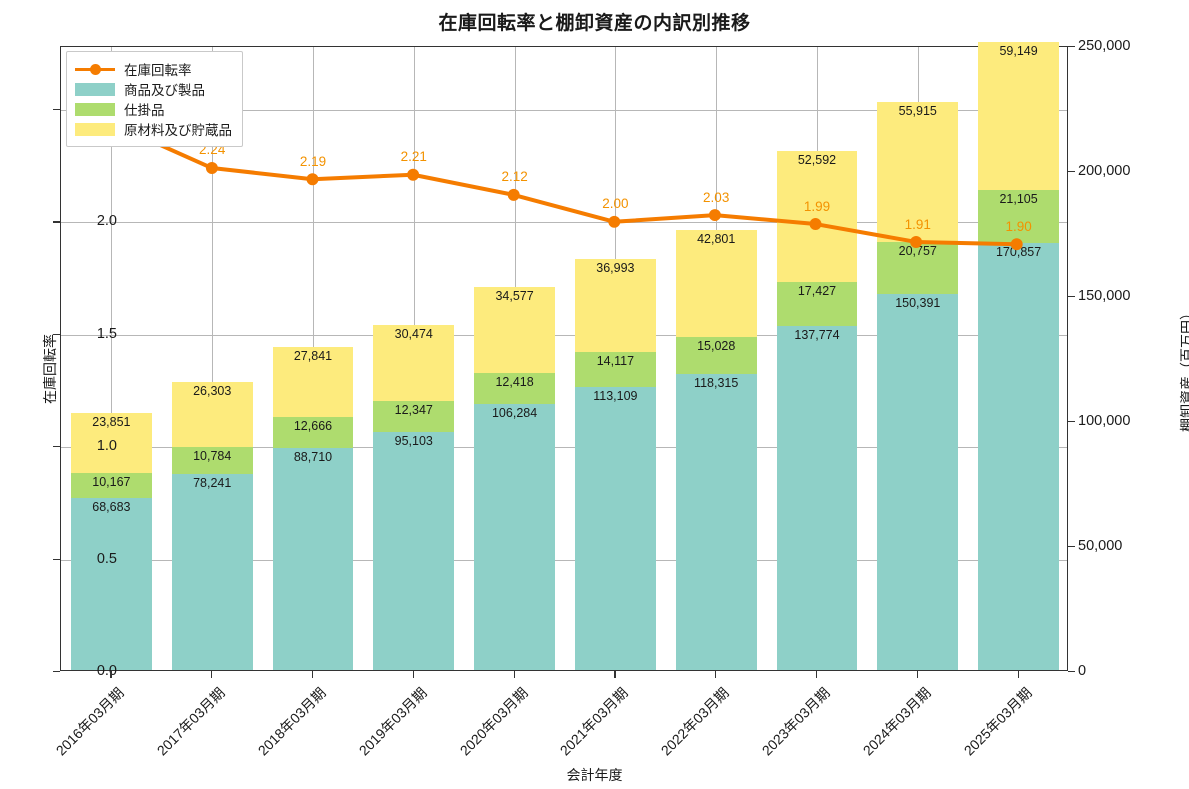 This screenshot has width=1189, height=789. What do you see at coordinates (817, 498) in the screenshot?
I see `bar-segment: 137,774` at bounding box center [817, 498].